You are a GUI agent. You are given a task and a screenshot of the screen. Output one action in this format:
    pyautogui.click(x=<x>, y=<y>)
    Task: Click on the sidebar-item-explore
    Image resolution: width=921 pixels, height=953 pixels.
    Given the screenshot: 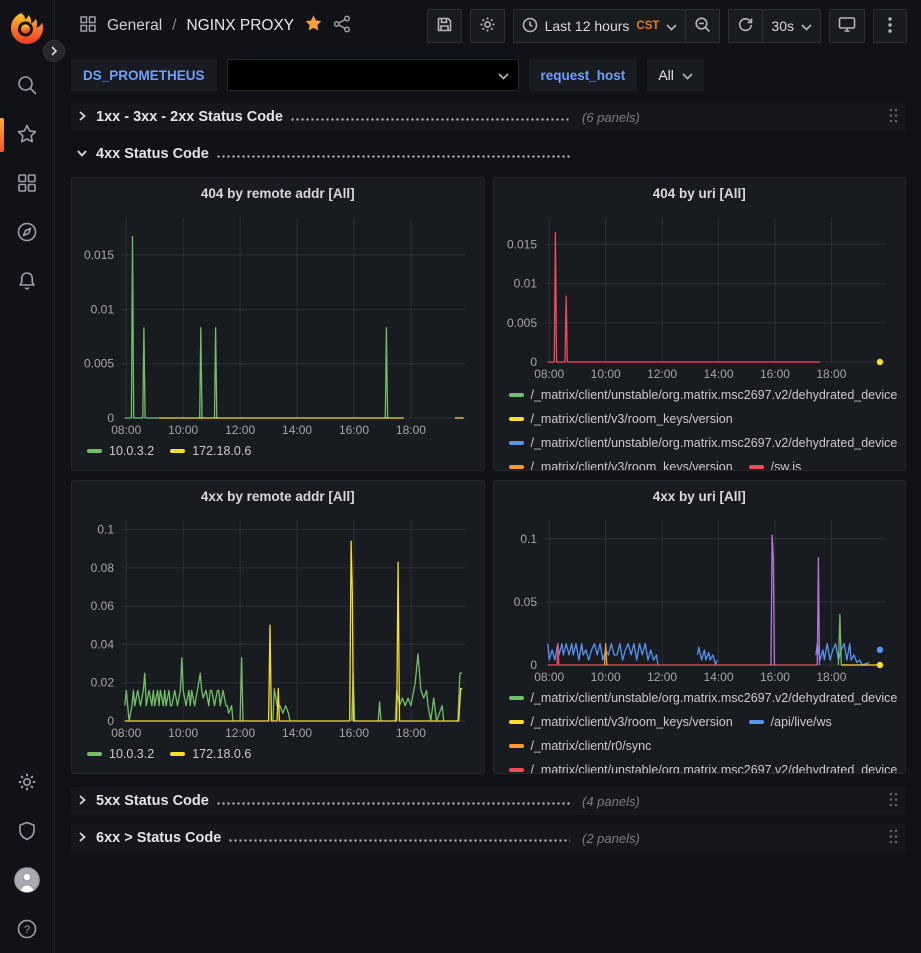 What is the action you would take?
    pyautogui.click(x=27, y=233)
    